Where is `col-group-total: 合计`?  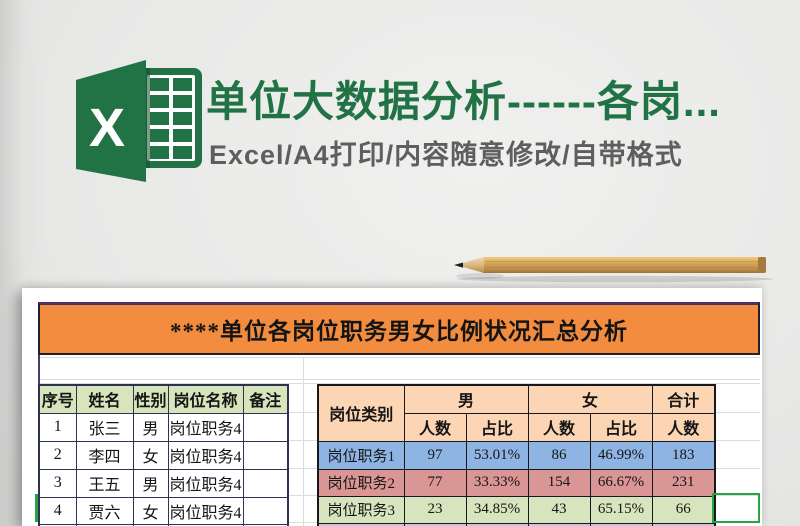
col-group-total: 合计 is located at coordinates (683, 399).